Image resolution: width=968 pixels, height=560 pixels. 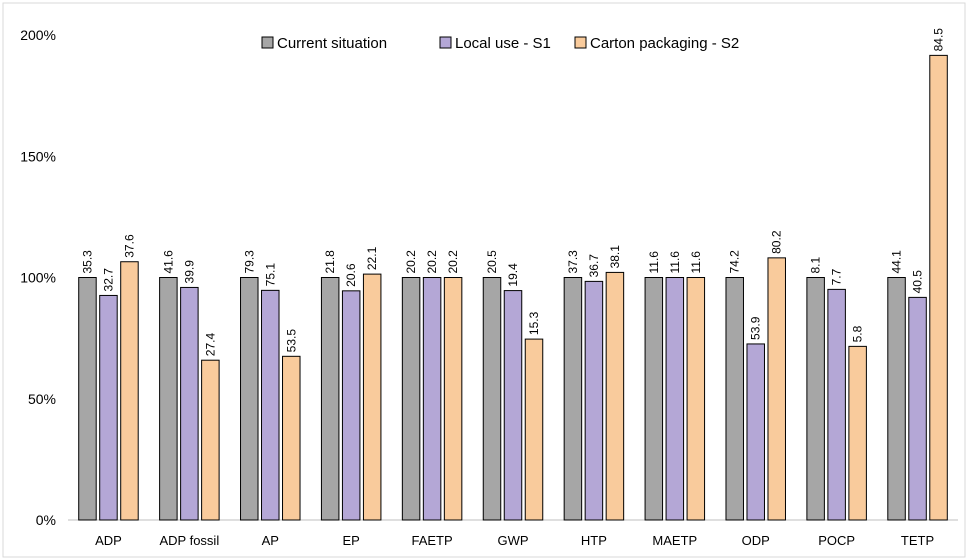 I want to click on y-tick-label: 100%, so click(x=38, y=278).